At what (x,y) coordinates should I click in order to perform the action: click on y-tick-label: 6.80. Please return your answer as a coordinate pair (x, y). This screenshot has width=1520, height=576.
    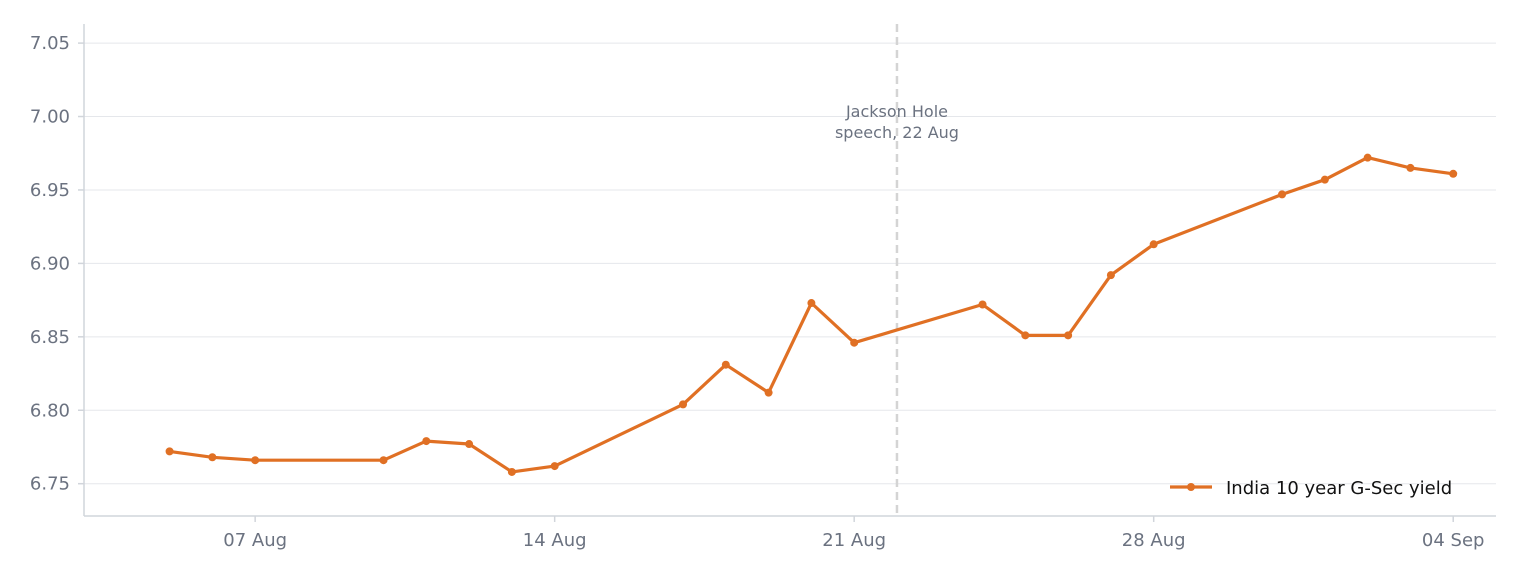
    Looking at the image, I should click on (50, 410).